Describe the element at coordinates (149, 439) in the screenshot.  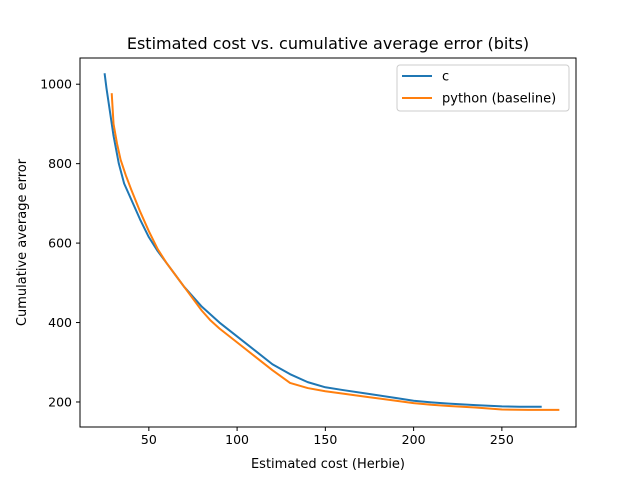
I see `x-tick-label: 50` at that location.